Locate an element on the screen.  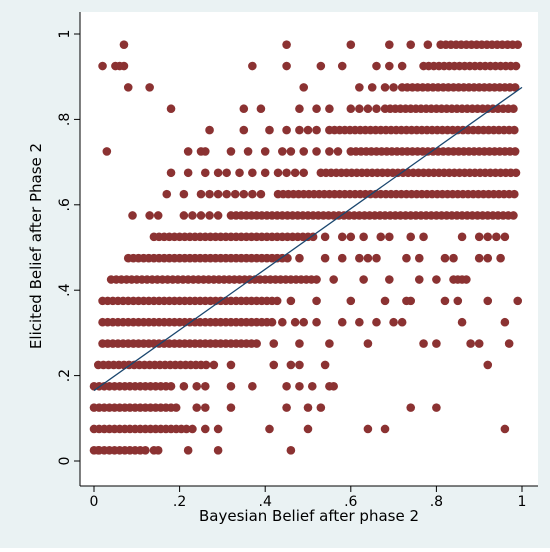
y-tick-label: .4 is located at coordinates (65, 289).